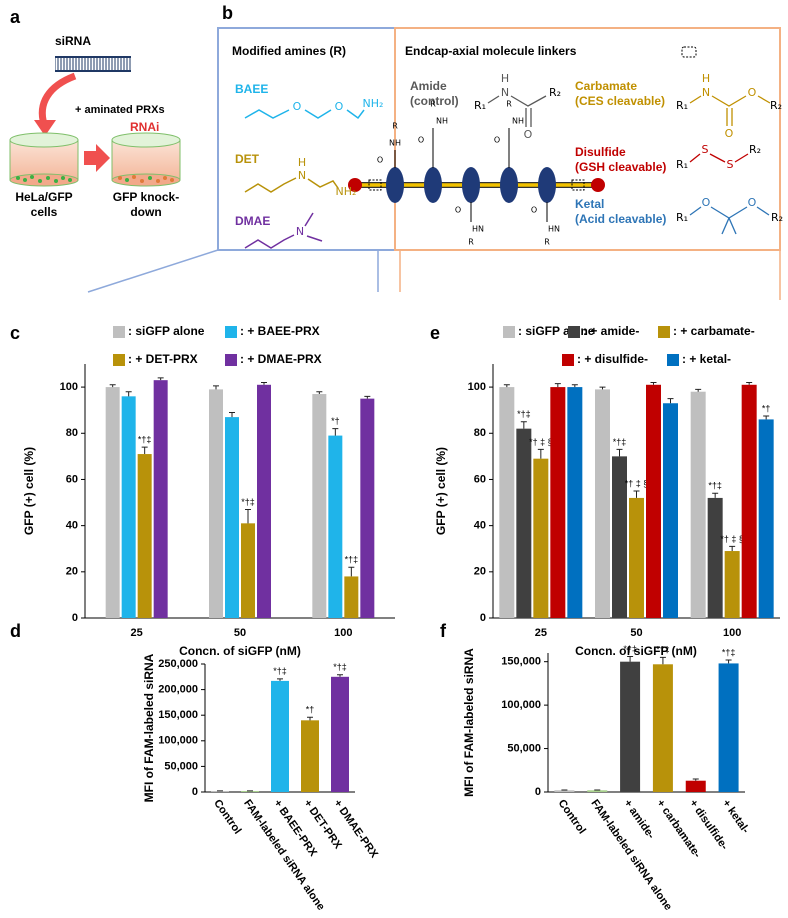 Image resolution: width=788 pixels, height=918 pixels. I want to click on rotaxane, so click(476, 175).